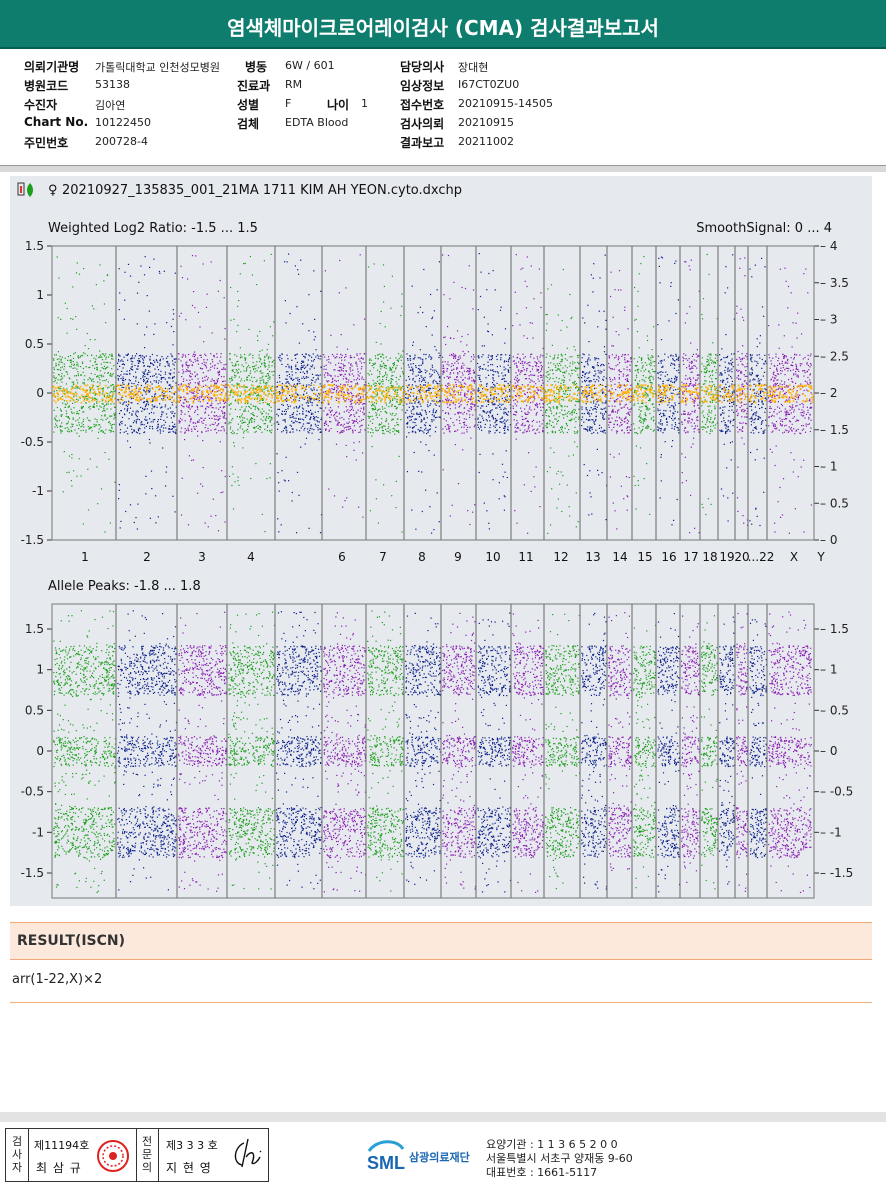 The width and height of the screenshot is (886, 1192). What do you see at coordinates (34, 629) in the screenshot?
I see `allele-left-tick-label: 1.5` at bounding box center [34, 629].